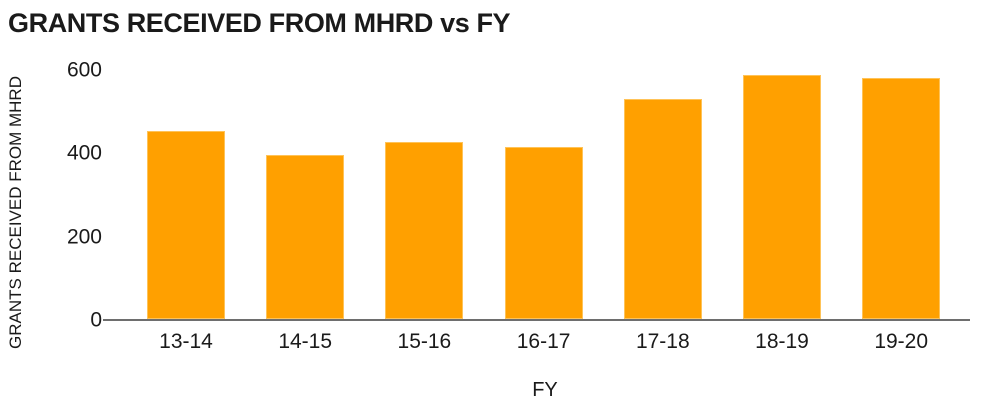 The height and width of the screenshot is (412, 983). I want to click on x-tick-label: 17-18, so click(662, 341).